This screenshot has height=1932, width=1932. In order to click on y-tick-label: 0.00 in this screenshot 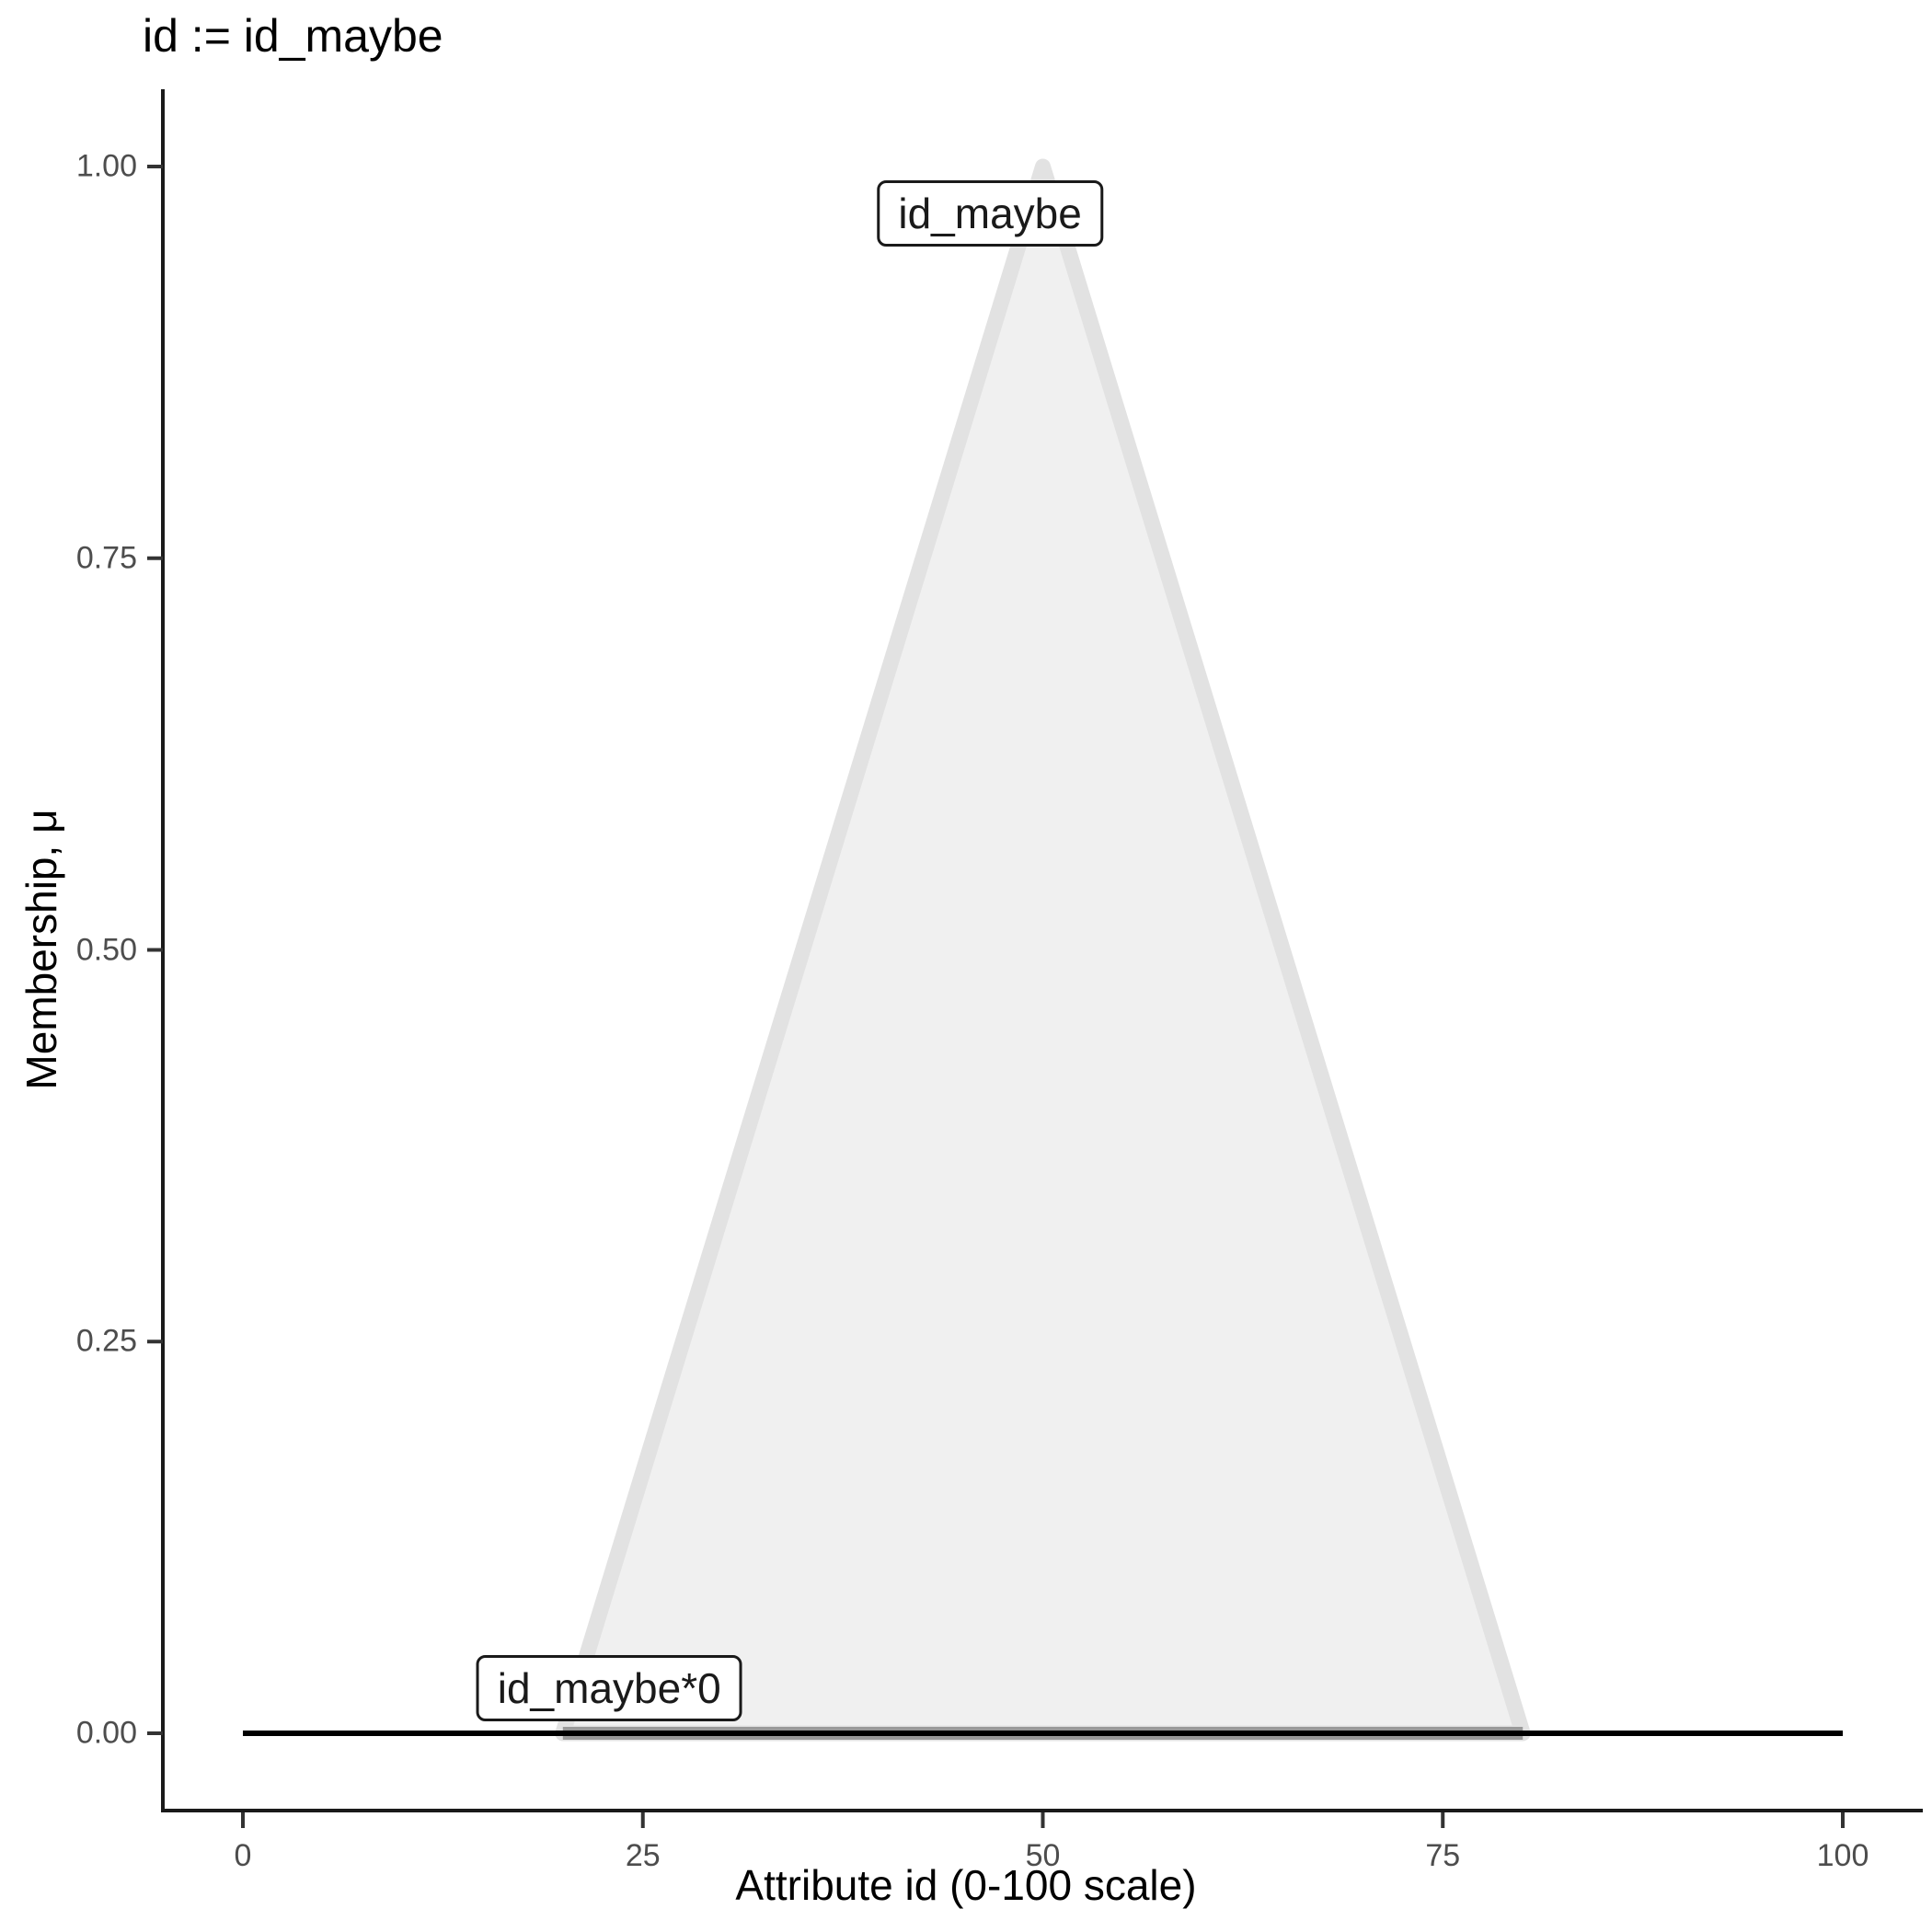, I will do `click(106, 1733)`.